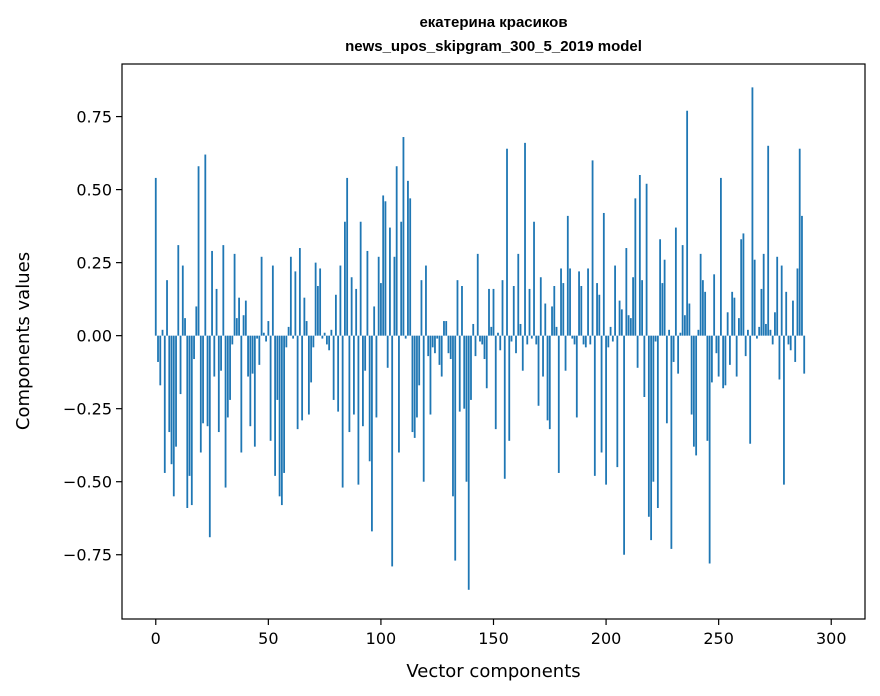 The width and height of the screenshot is (880, 696). Describe the element at coordinates (493, 46) in the screenshot. I see `chart-title-line-2: news_upos_skipgram_300_5_2019 model` at that location.